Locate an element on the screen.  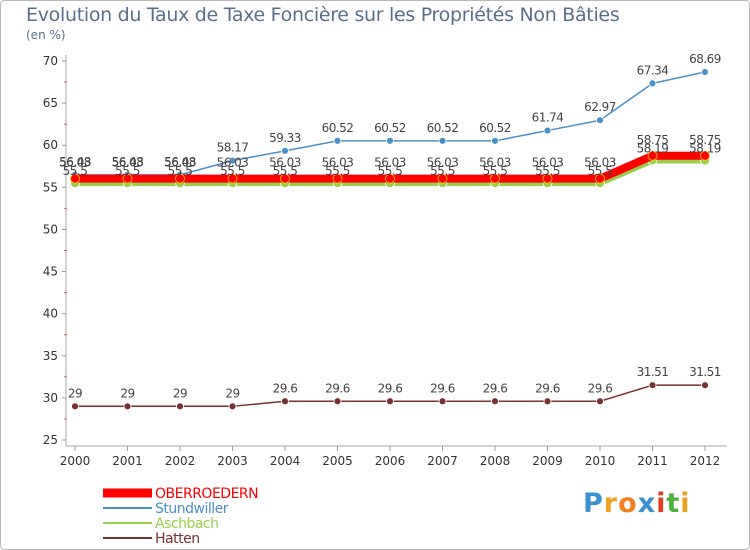
x-tick-label: 2009 is located at coordinates (547, 461).